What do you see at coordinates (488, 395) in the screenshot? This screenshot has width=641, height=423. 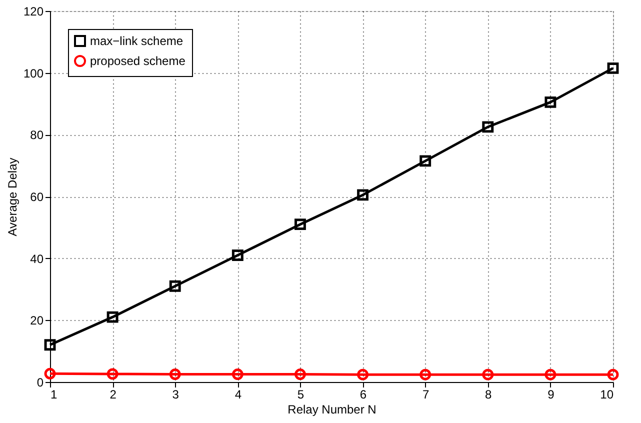 I see `x-tick-label: 8` at bounding box center [488, 395].